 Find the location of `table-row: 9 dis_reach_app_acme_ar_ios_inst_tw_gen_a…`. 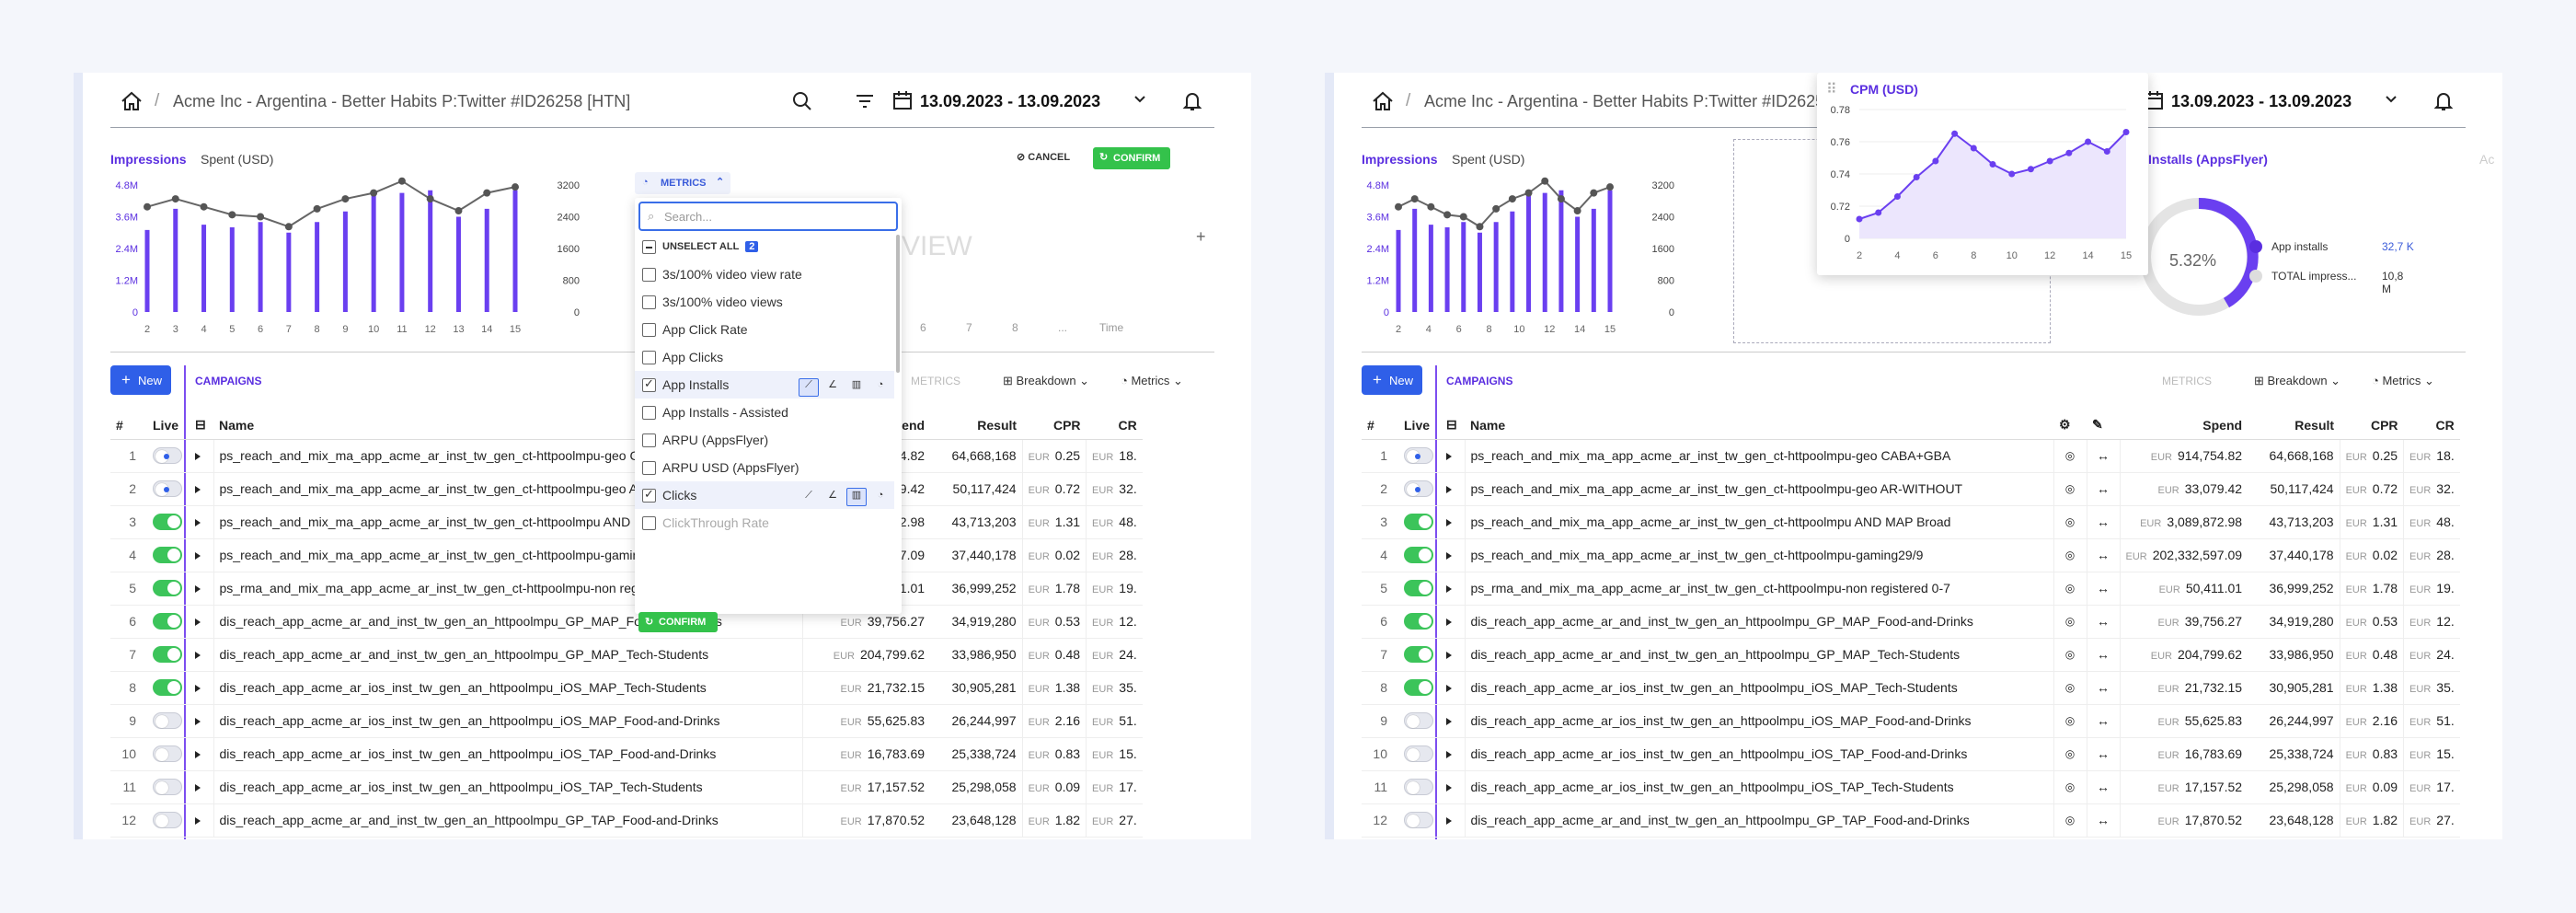

table-row: 9 dis_reach_app_acme_ar_ios_inst_tw_gen_a… is located at coordinates (1911, 721).